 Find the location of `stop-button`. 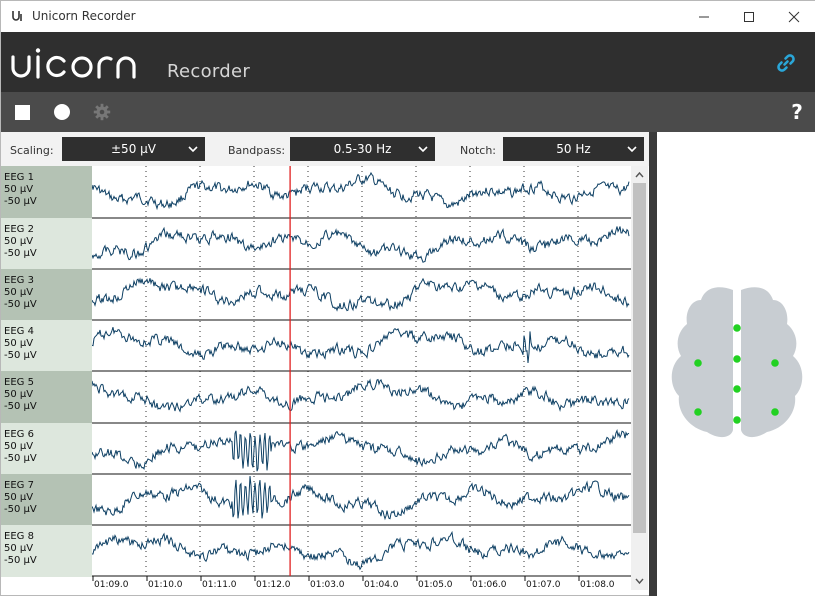

stop-button is located at coordinates (22, 112).